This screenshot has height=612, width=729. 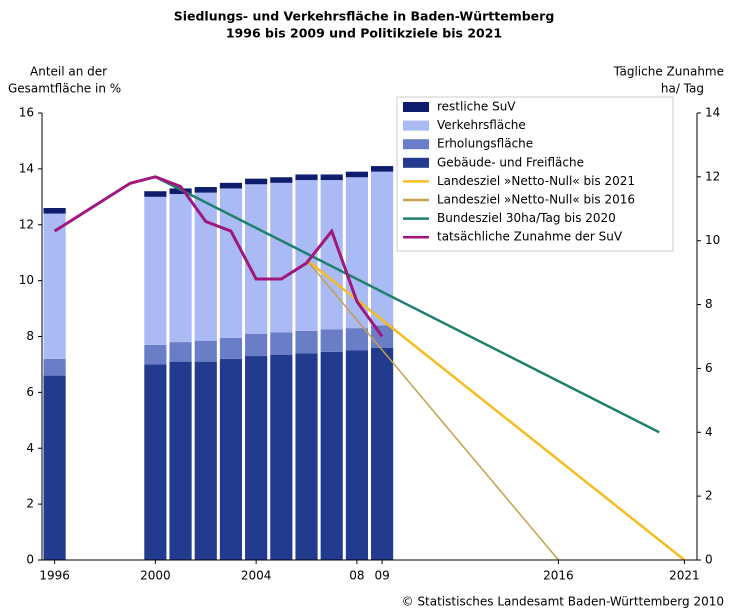 I want to click on y2-axis-label: Tägliche Zunahme, so click(x=668, y=72).